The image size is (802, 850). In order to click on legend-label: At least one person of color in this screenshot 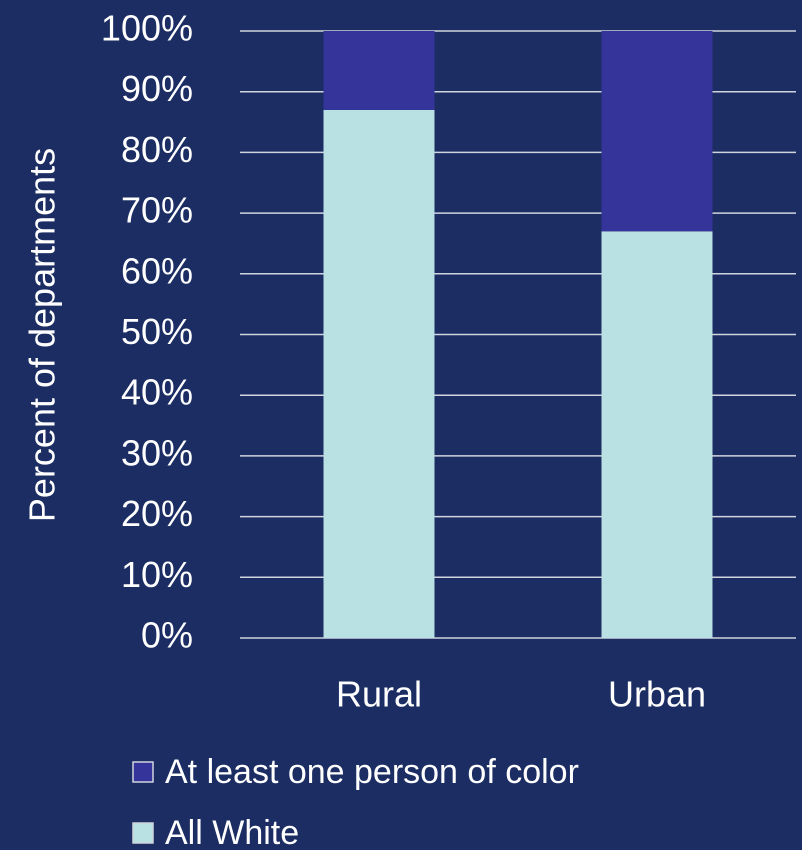, I will do `click(372, 772)`.